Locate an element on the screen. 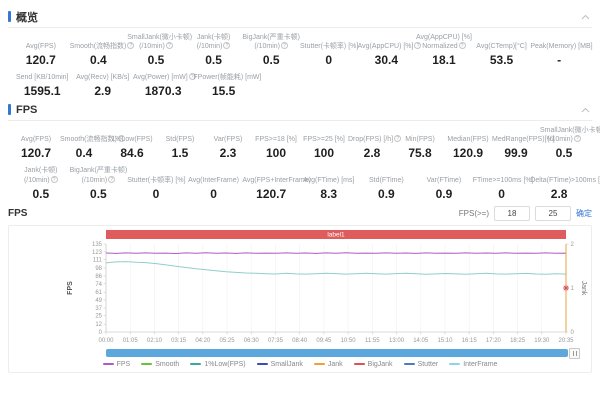 This screenshot has width=600, height=400. stat-value: 53.5 is located at coordinates (501, 60).